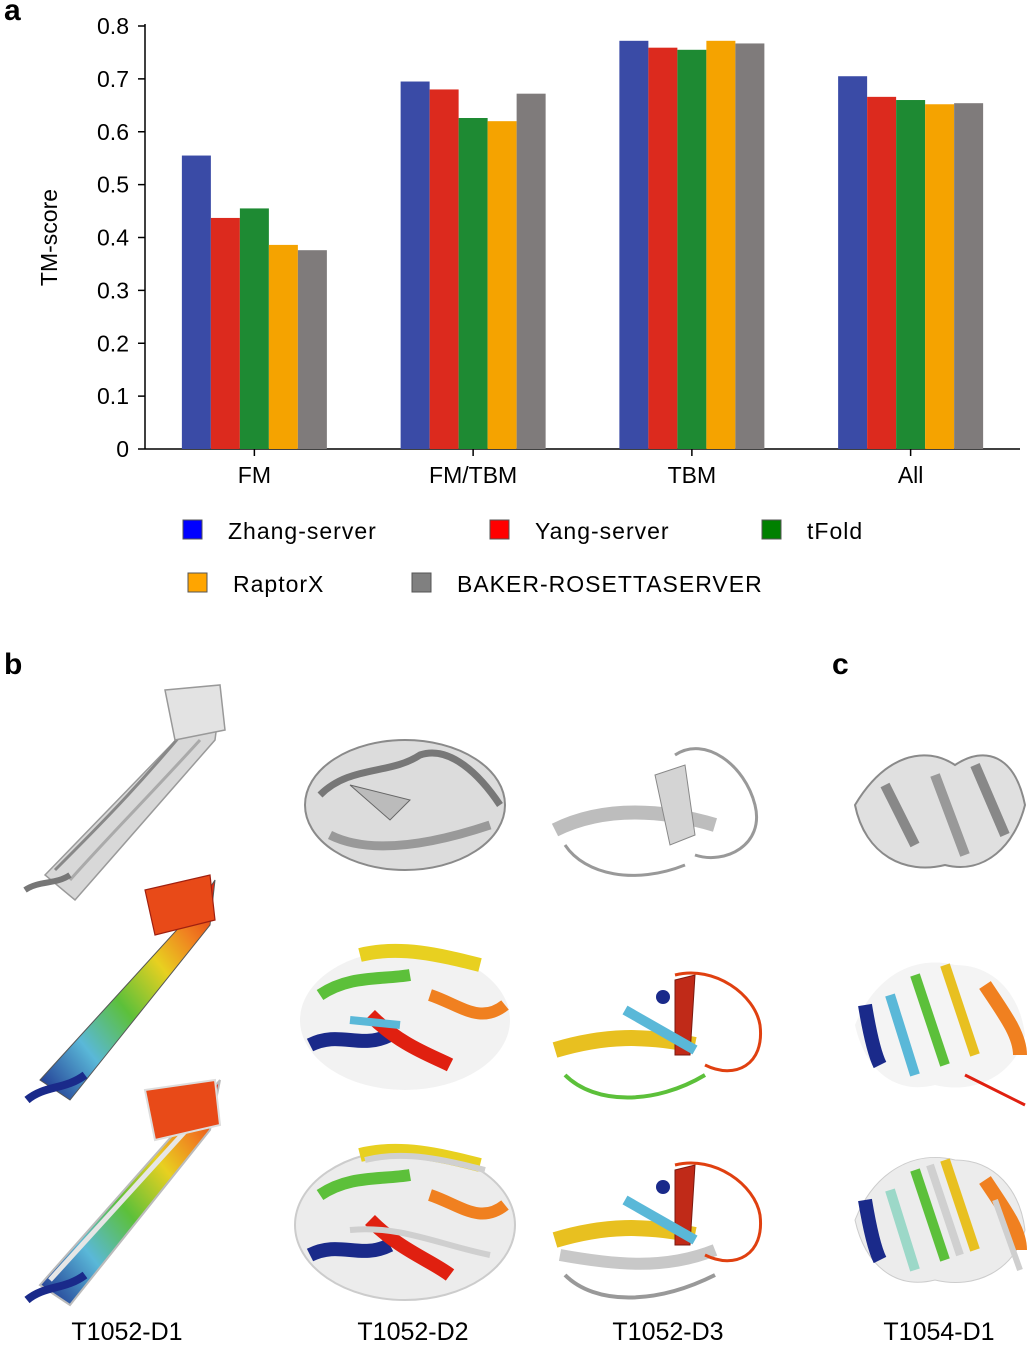 This screenshot has width=1032, height=1347. I want to click on panel-label-c: c, so click(840, 664).